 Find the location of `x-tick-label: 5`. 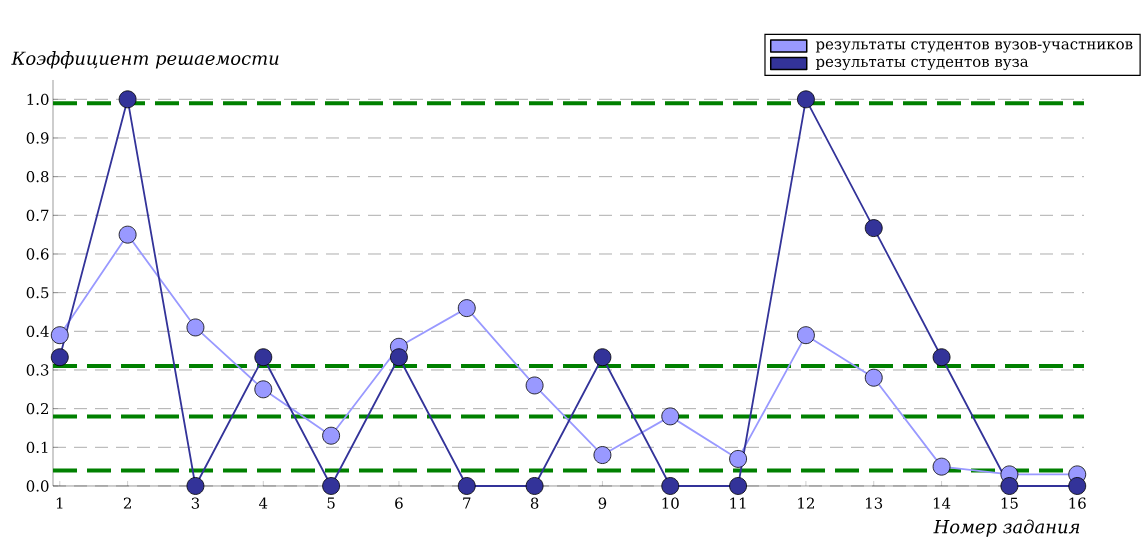

x-tick-label: 5 is located at coordinates (331, 503).